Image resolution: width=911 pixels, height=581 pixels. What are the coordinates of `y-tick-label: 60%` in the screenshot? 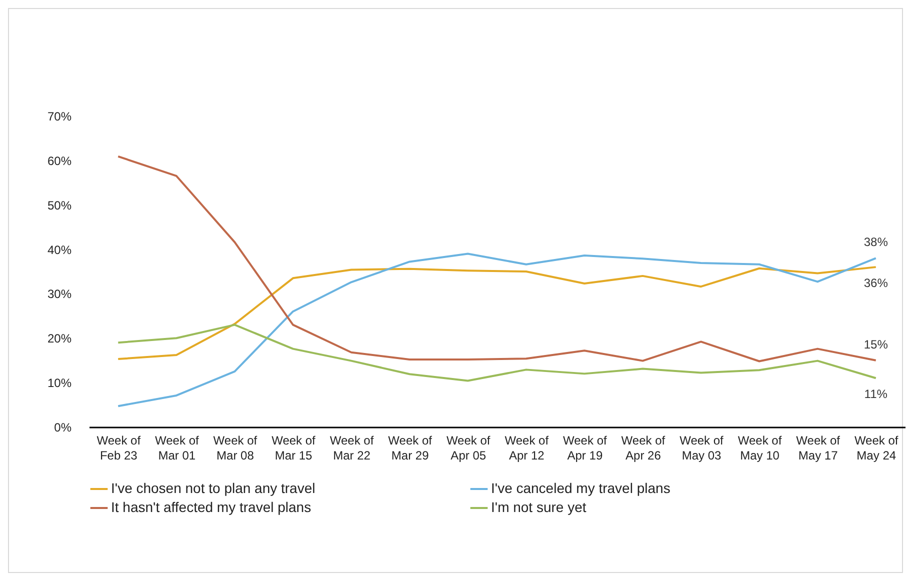 It's located at (59, 161).